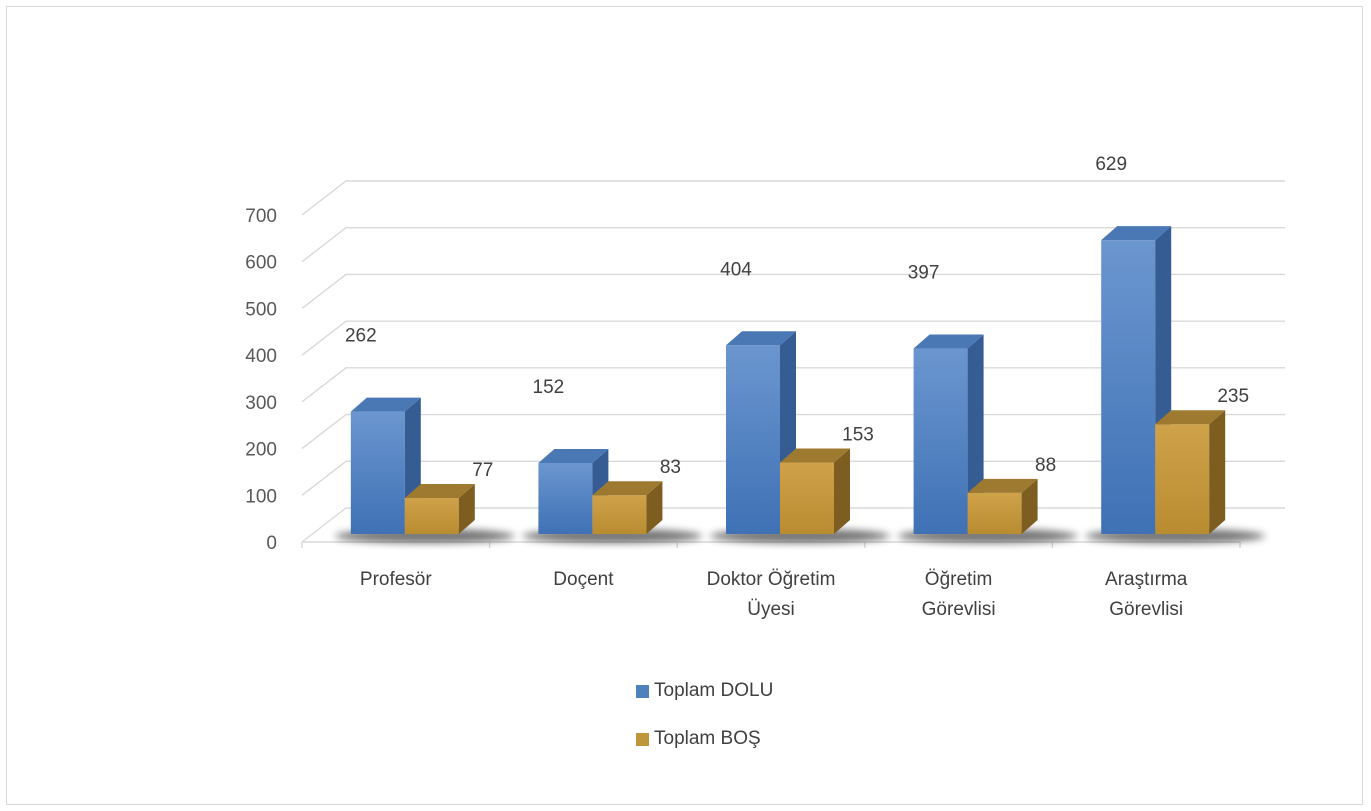 The height and width of the screenshot is (811, 1371). I want to click on legend-swatch-dolu, so click(642, 691).